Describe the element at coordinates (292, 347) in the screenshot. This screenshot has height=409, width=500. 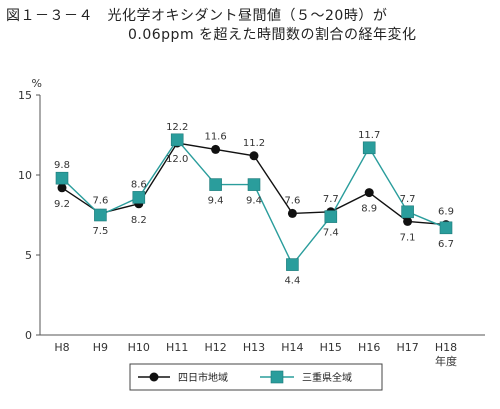
I see `x-tick-label: H14` at that location.